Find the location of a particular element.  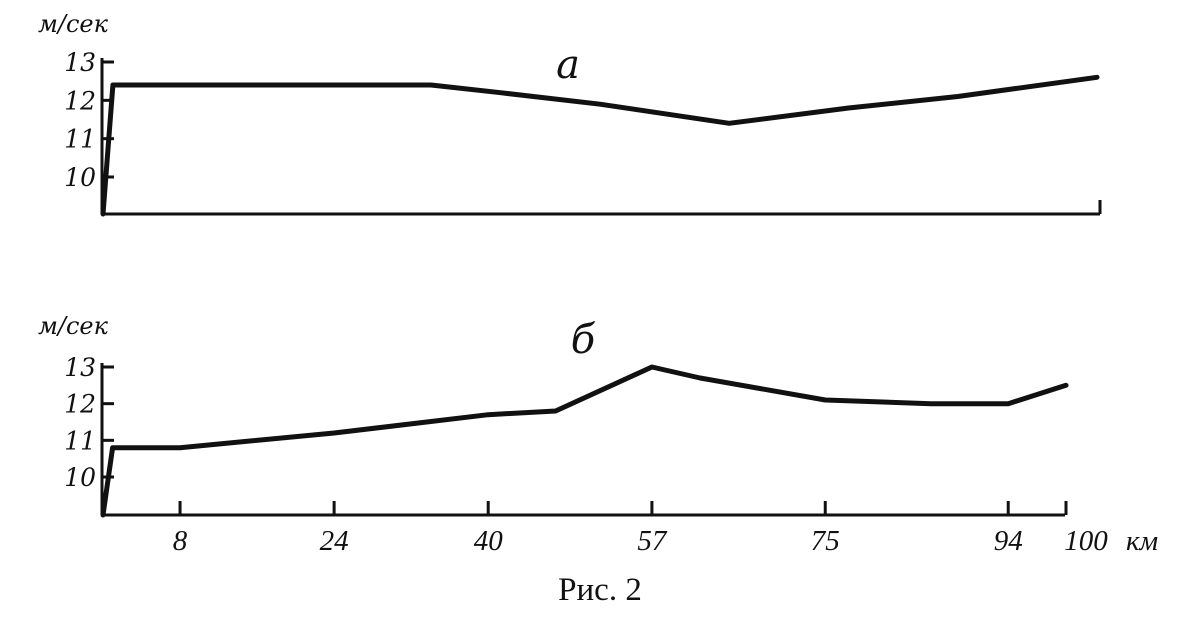

x-tick-label: 40 is located at coordinates (489, 541).